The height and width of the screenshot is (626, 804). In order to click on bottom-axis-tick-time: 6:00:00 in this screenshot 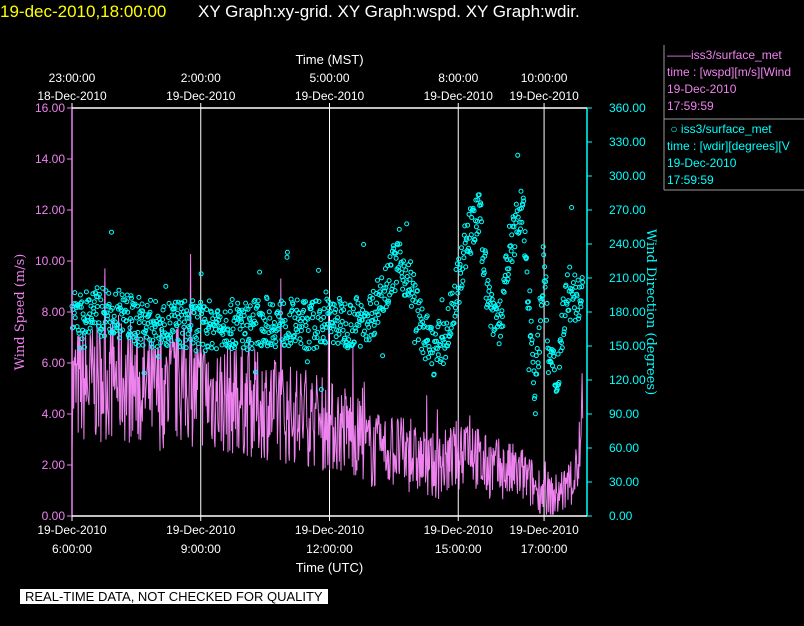, I will do `click(72, 549)`.